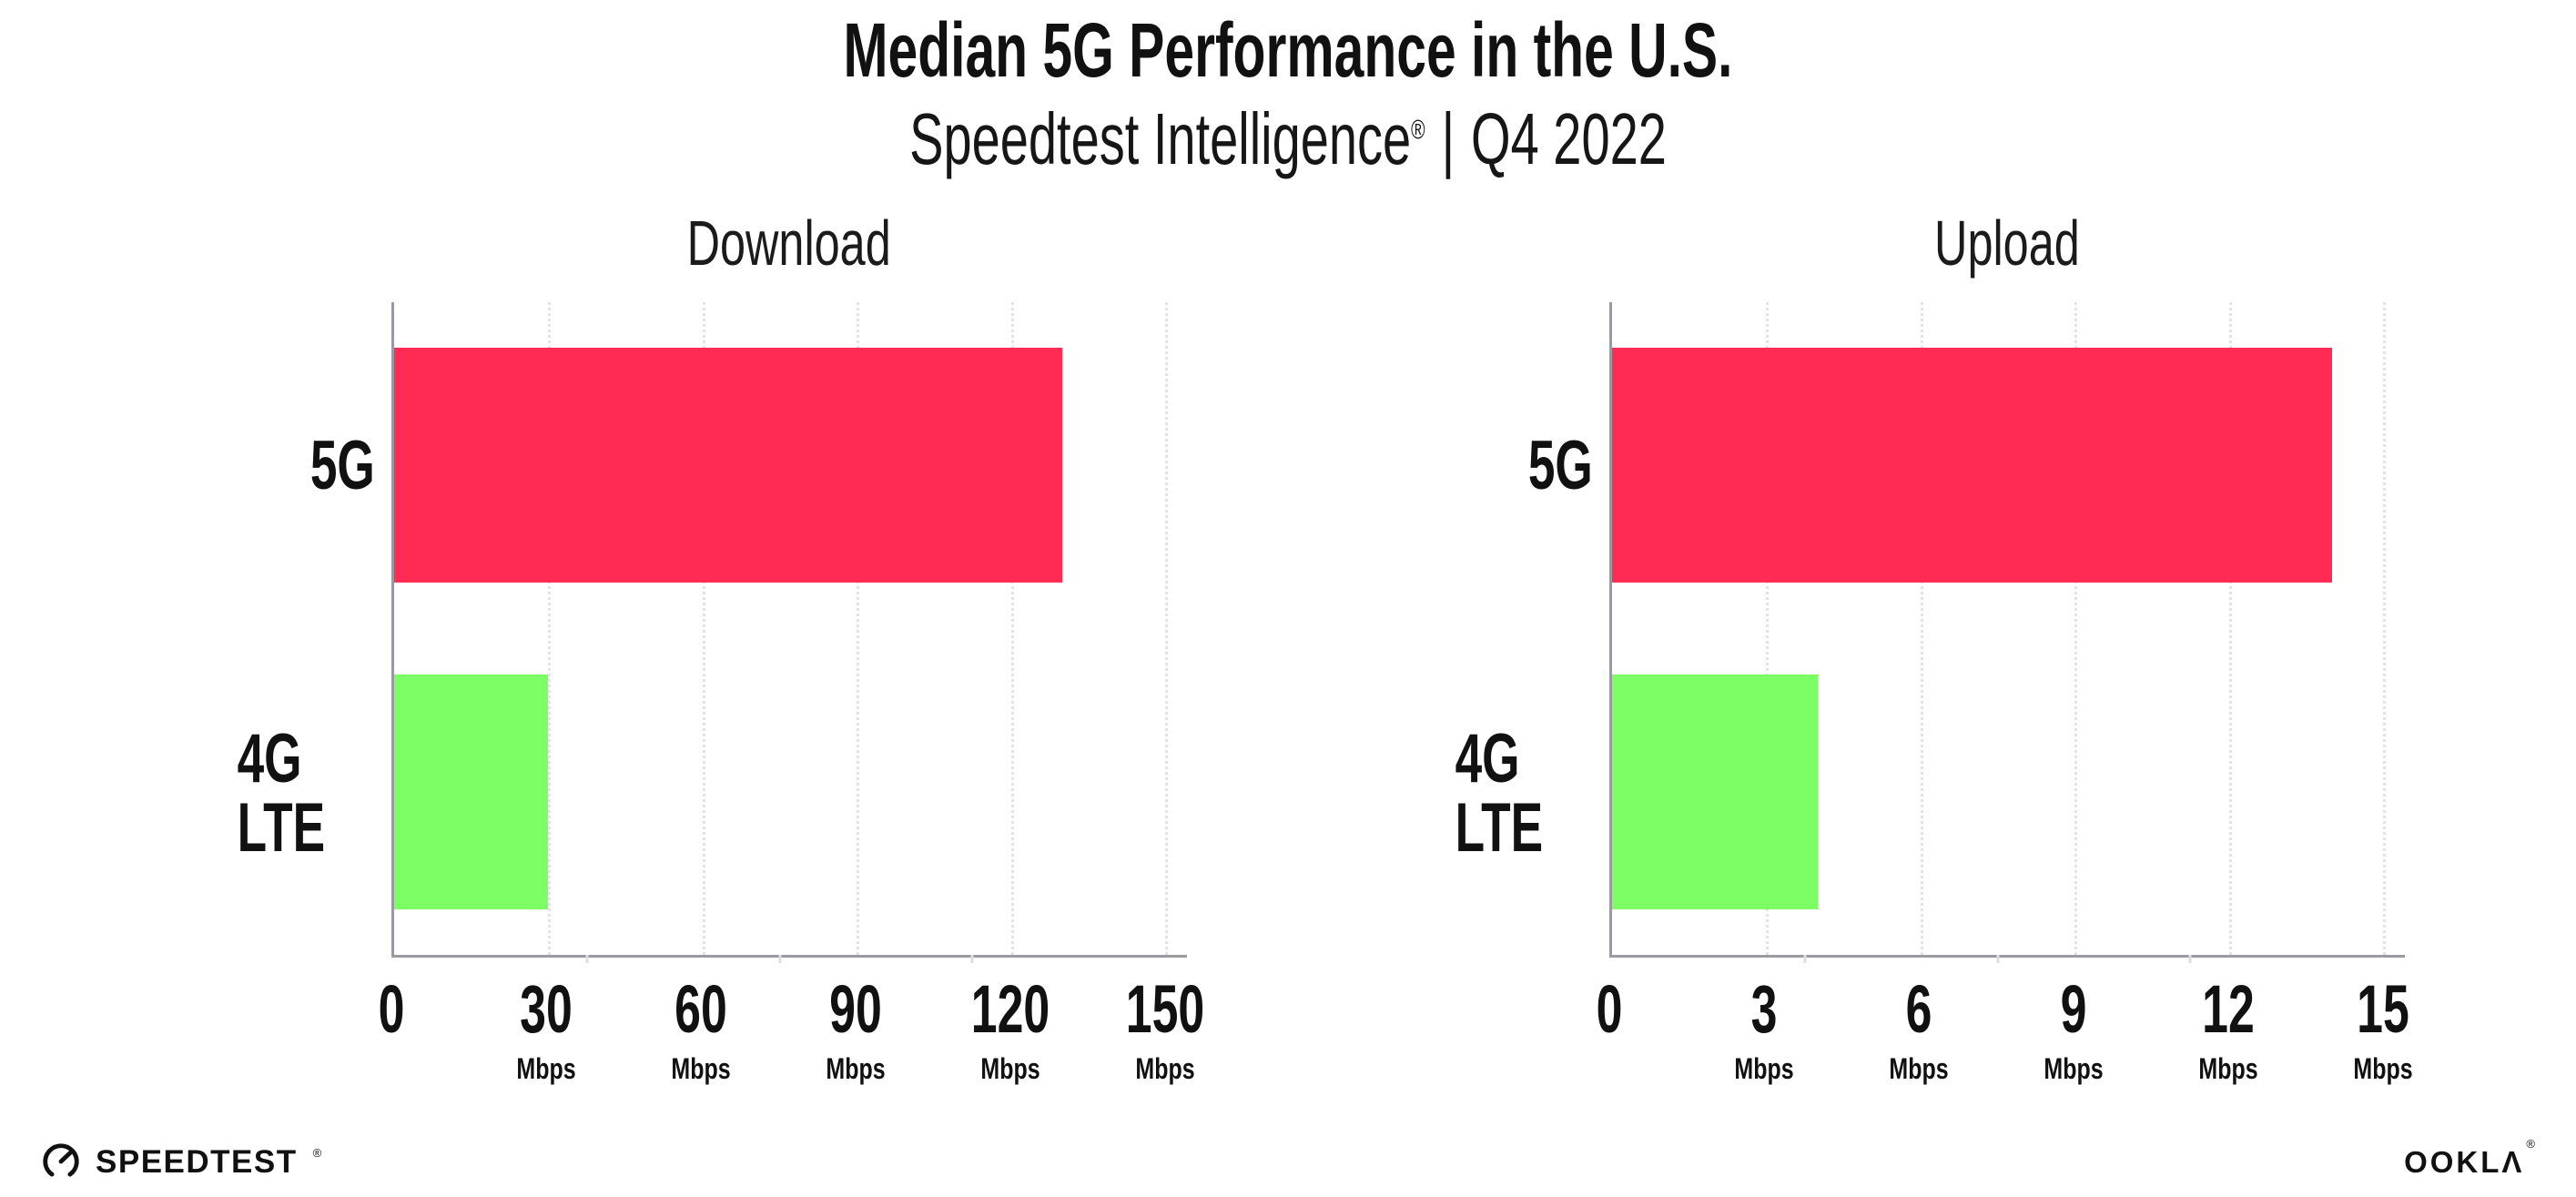 This screenshot has height=1197, width=2576. I want to click on x-axis-labels-inner: 0 3 Mbps 6 Mbps 9 Mbps 12 Mbps 15 Mbps, so click(2005, 1028).